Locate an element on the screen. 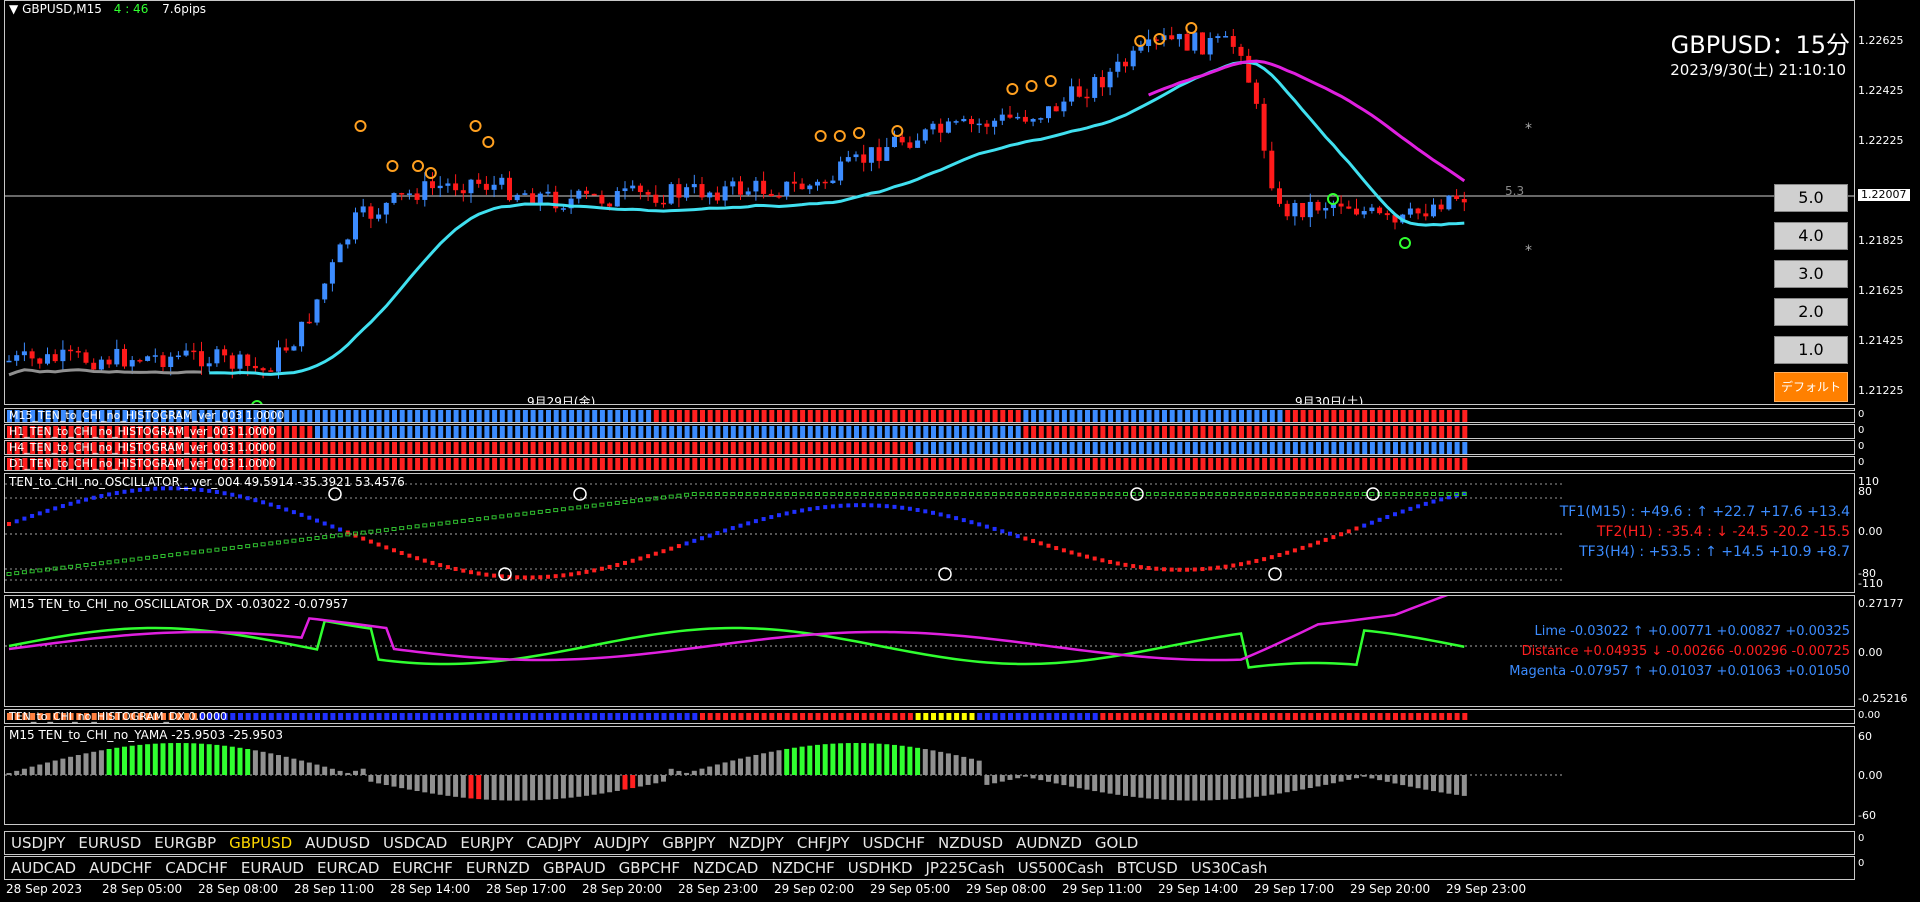 The image size is (1920, 902). symbol-nzdusd: NZDUSD is located at coordinates (970, 843).